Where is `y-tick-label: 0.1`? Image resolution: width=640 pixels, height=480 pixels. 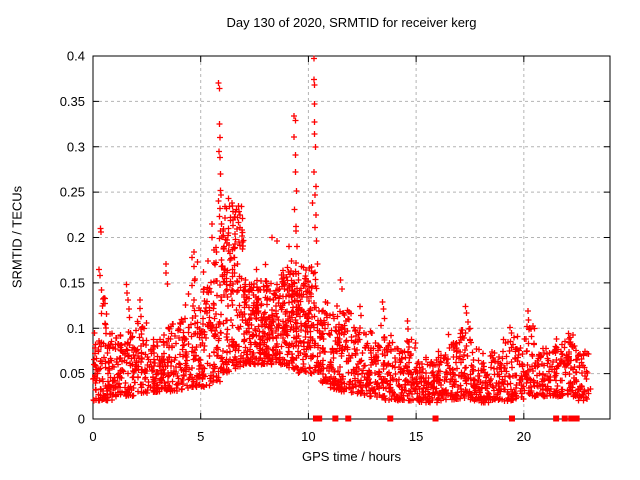
y-tick-label: 0.1 is located at coordinates (76, 328).